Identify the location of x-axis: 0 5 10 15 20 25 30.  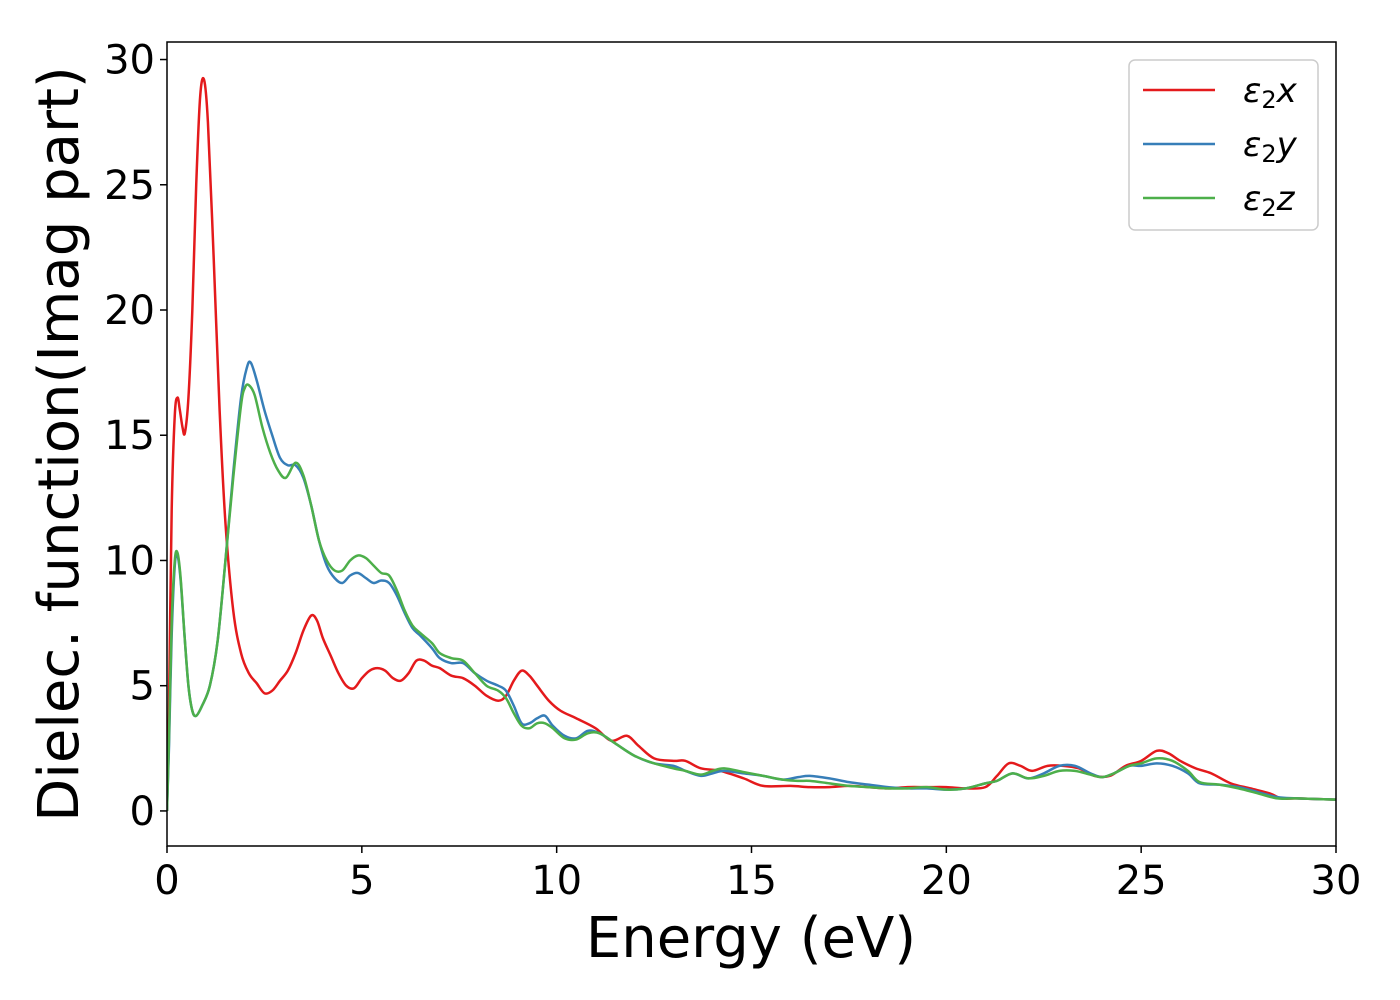
(757, 875).